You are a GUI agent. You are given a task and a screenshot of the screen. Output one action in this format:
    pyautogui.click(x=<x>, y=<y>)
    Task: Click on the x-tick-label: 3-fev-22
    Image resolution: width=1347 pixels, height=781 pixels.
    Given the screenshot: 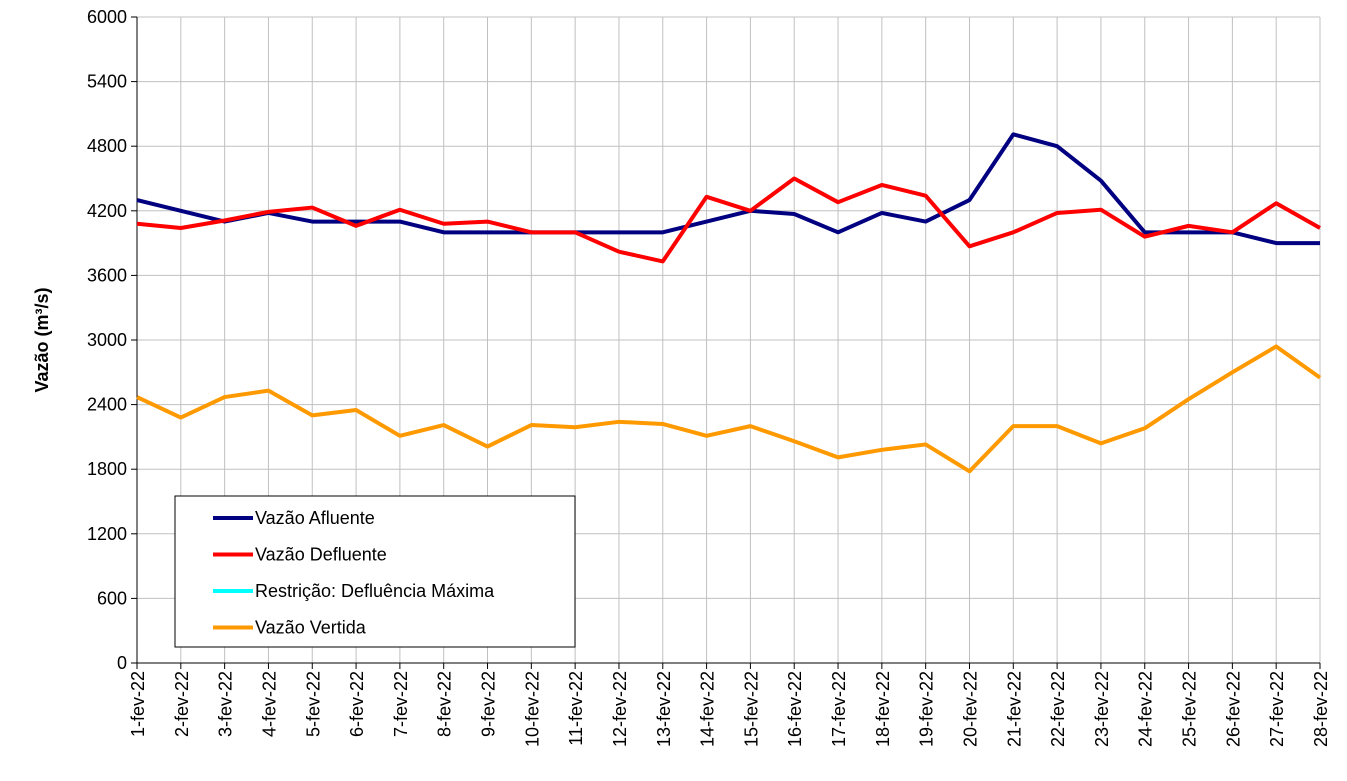 What is the action you would take?
    pyautogui.click(x=226, y=704)
    